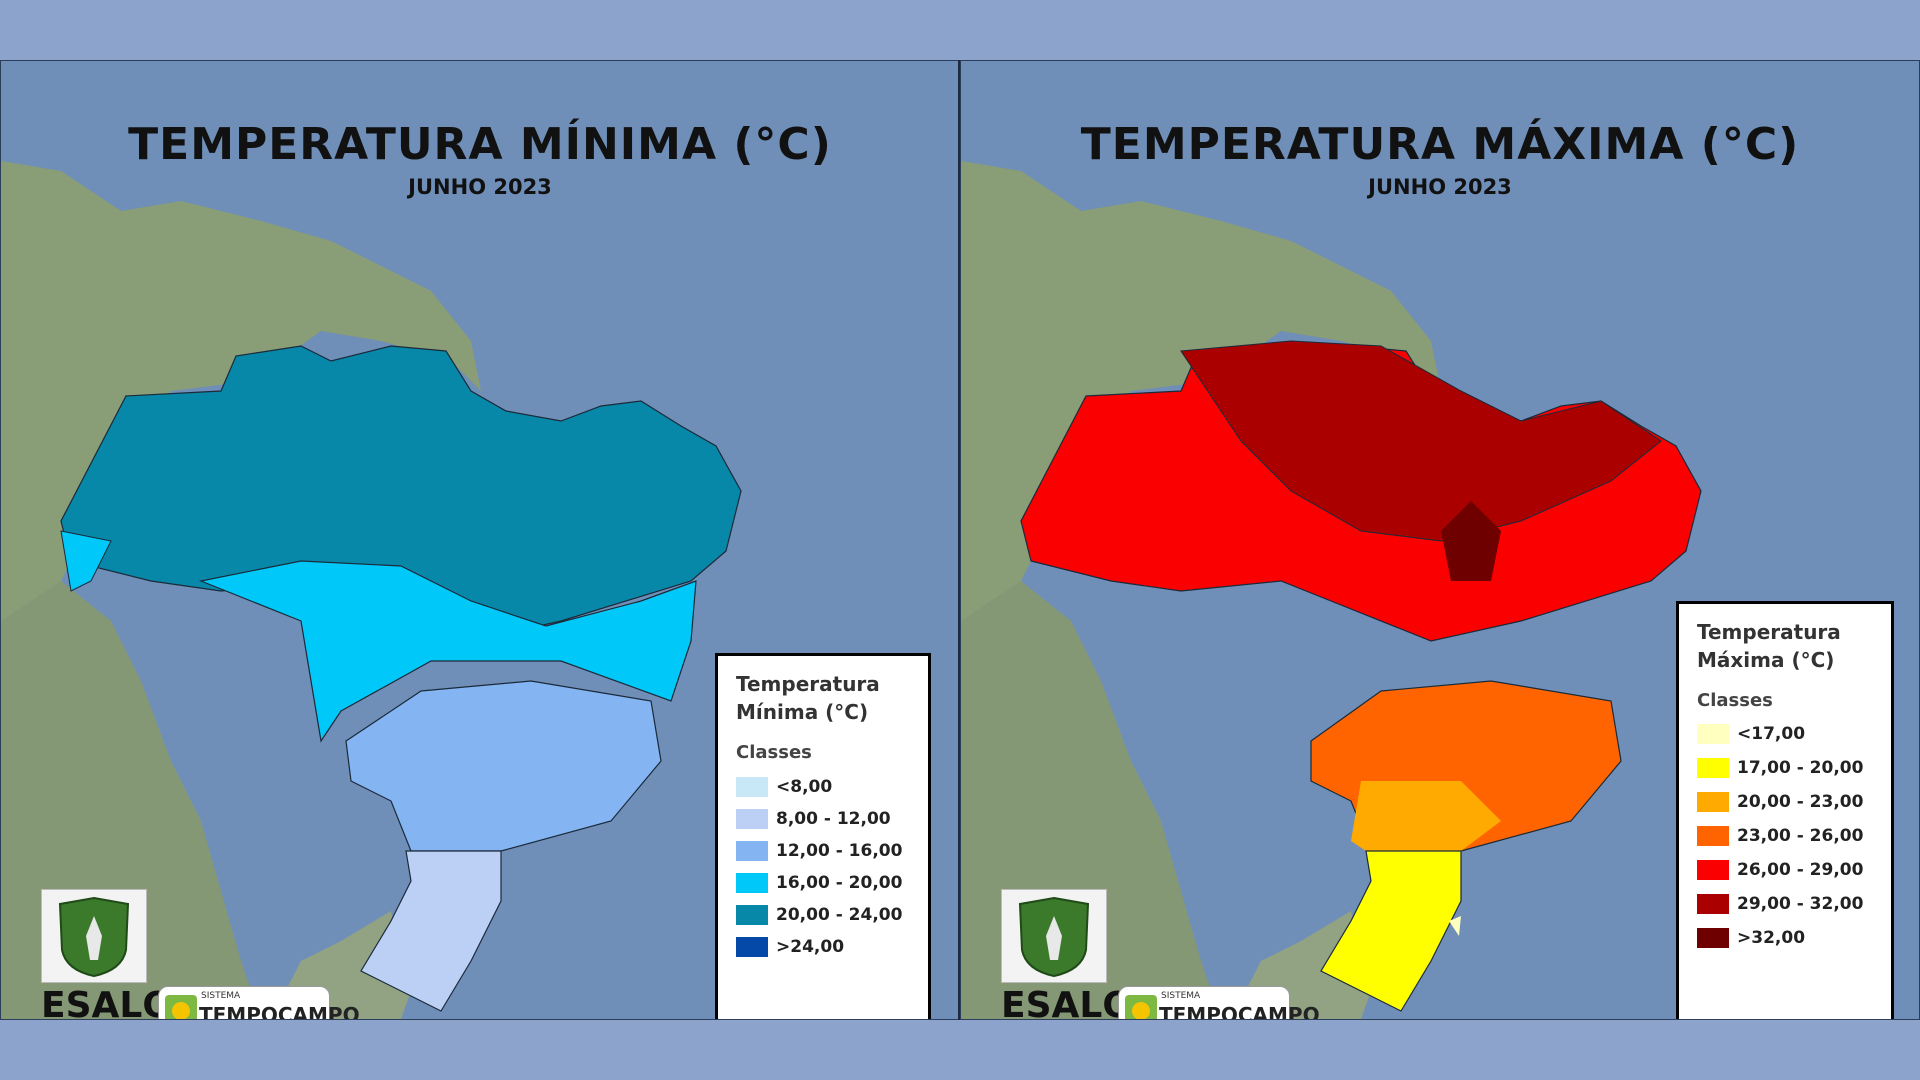  What do you see at coordinates (839, 851) in the screenshot?
I see `legend-label: 12,00 - 16,00` at bounding box center [839, 851].